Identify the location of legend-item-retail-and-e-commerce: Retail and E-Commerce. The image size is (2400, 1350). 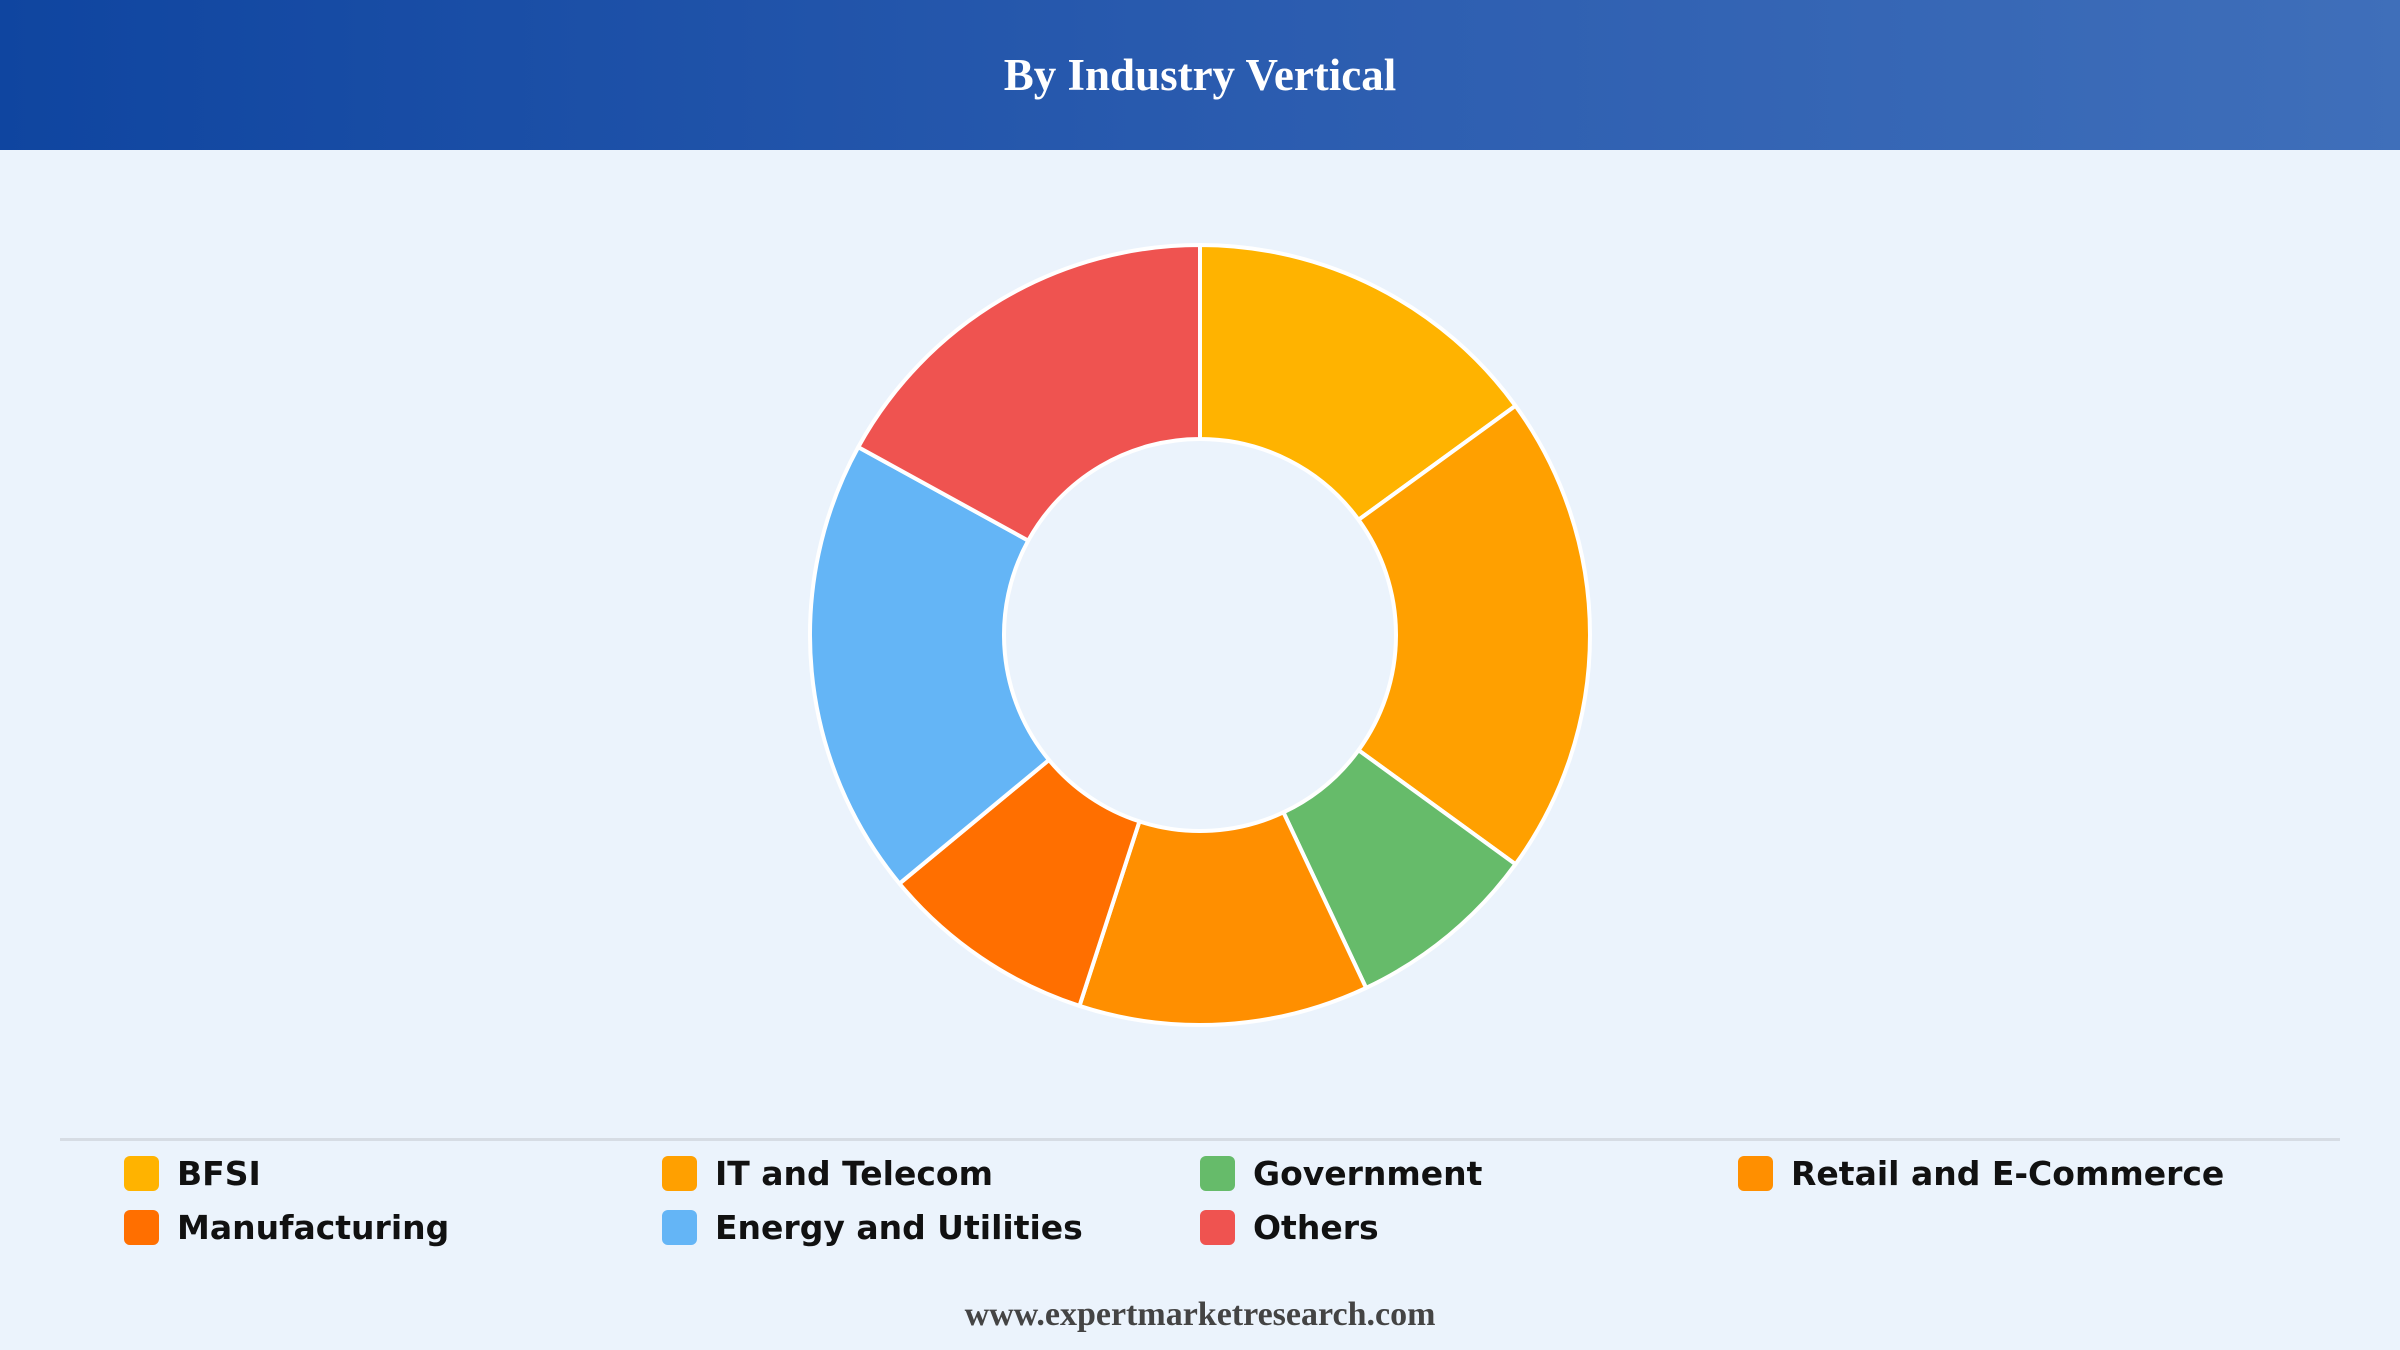
(2007, 1173).